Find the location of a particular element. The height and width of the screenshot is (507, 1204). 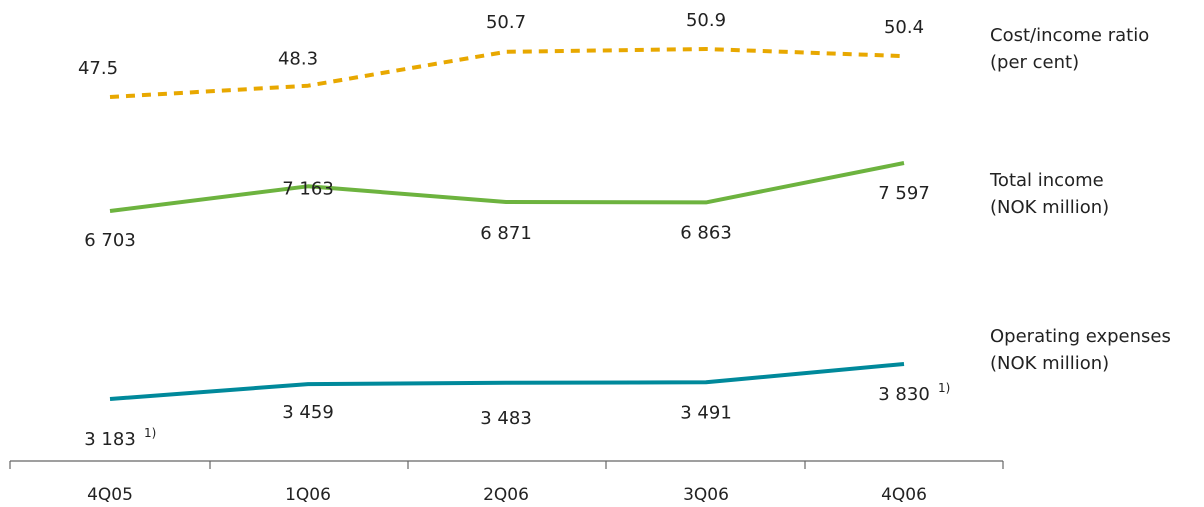

cost-income-line is located at coordinates (507, 73).